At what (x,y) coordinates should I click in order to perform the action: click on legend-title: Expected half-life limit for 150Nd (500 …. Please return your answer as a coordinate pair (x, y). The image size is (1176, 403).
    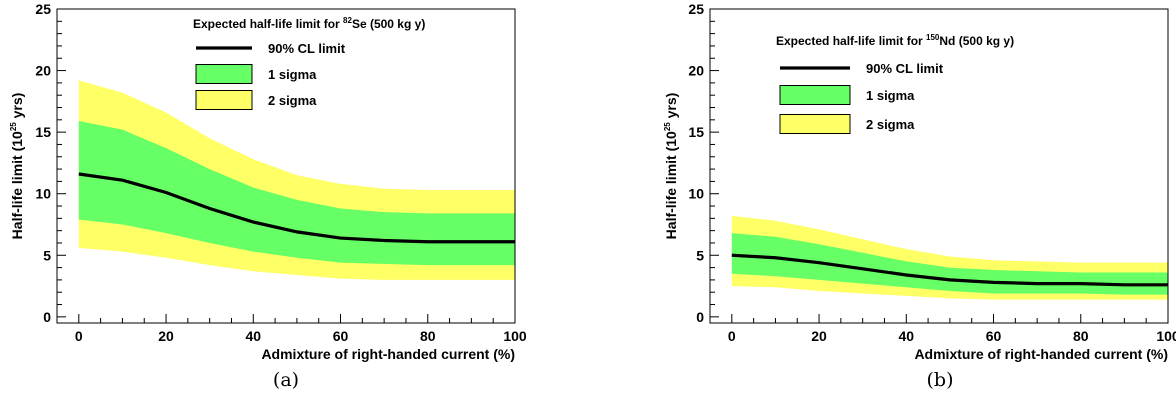
    Looking at the image, I should click on (895, 40).